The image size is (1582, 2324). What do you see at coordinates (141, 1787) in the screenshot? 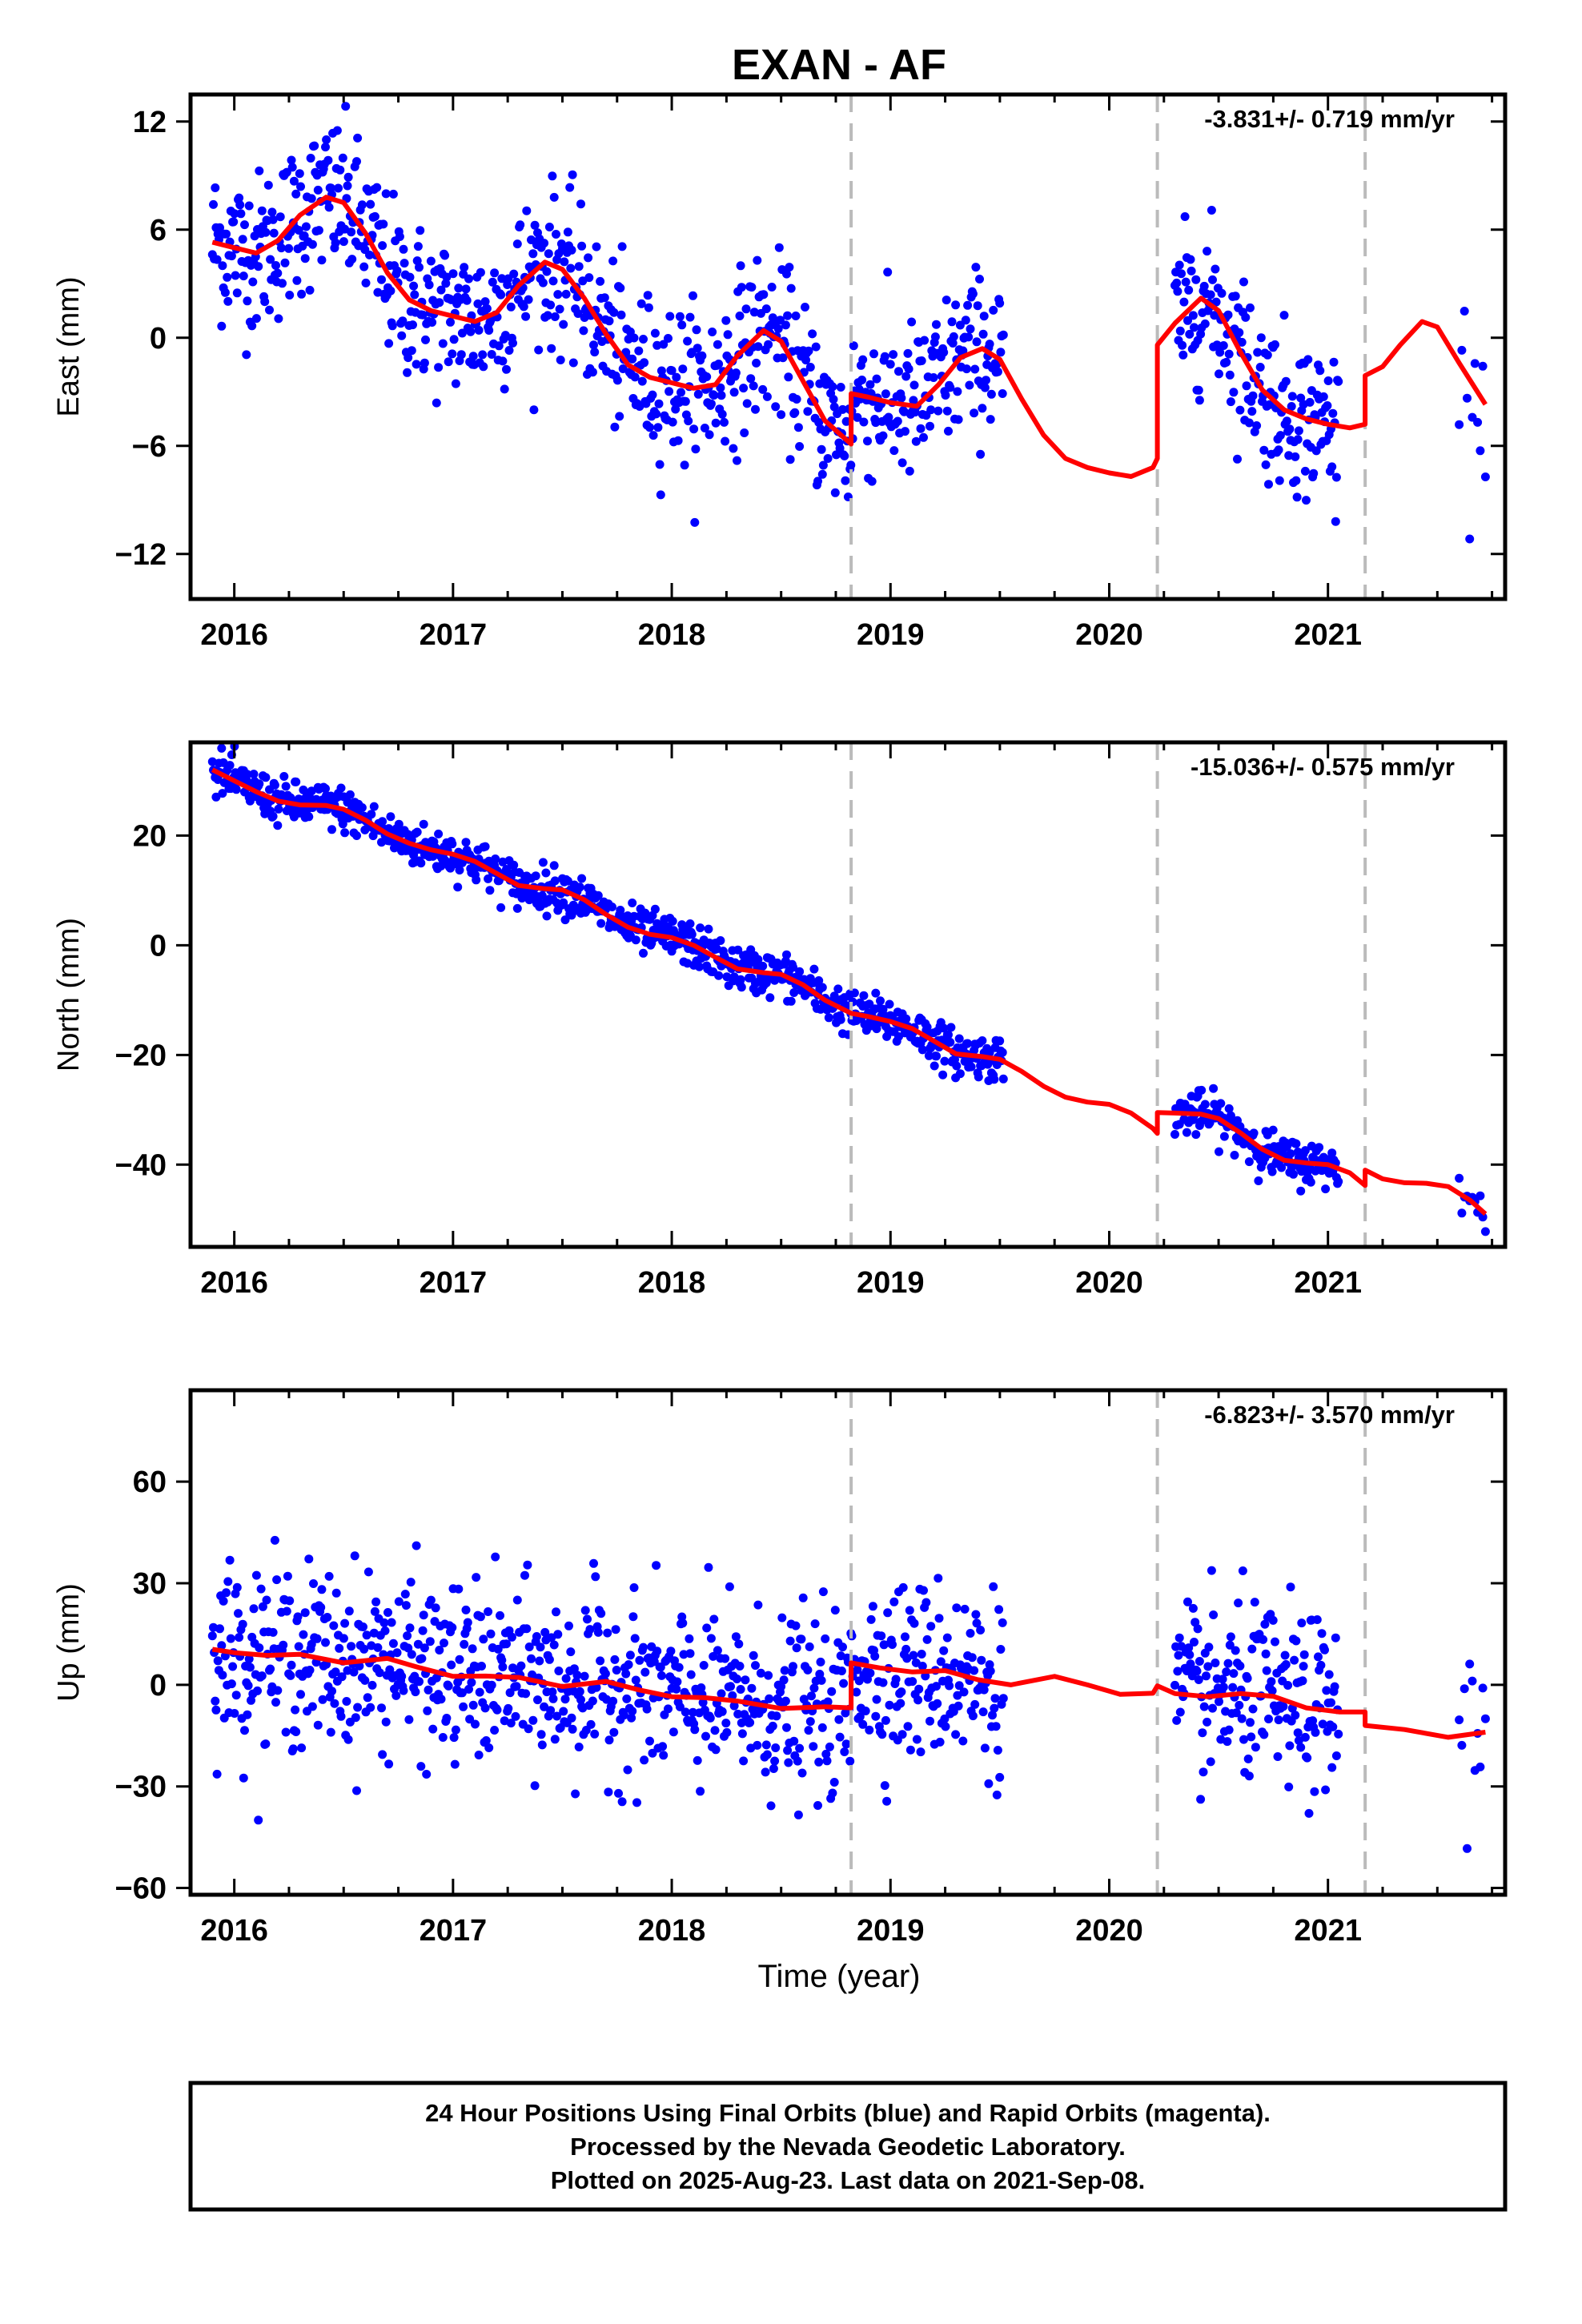
I see `y-tick-label: −30` at bounding box center [141, 1787].